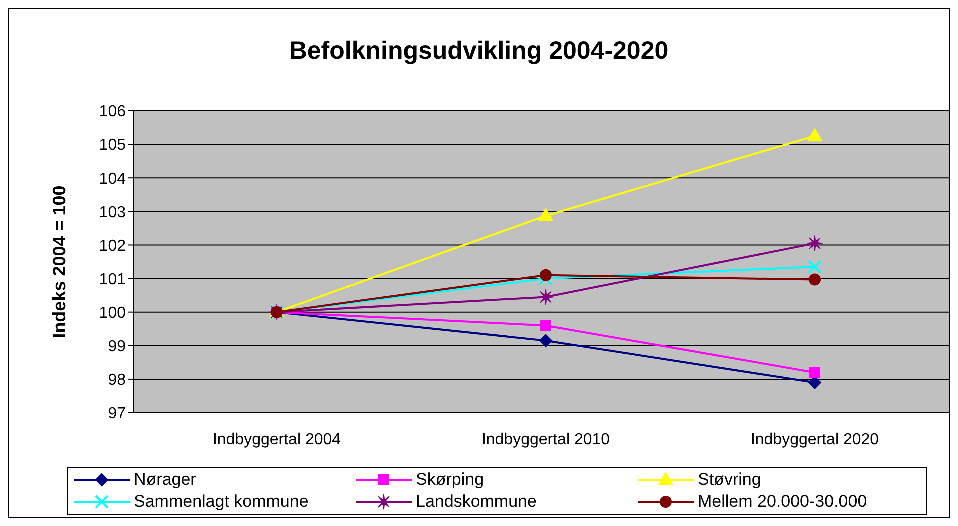  What do you see at coordinates (59, 262) in the screenshot?
I see `y-axis-title: Indeks 2004 = 100` at bounding box center [59, 262].